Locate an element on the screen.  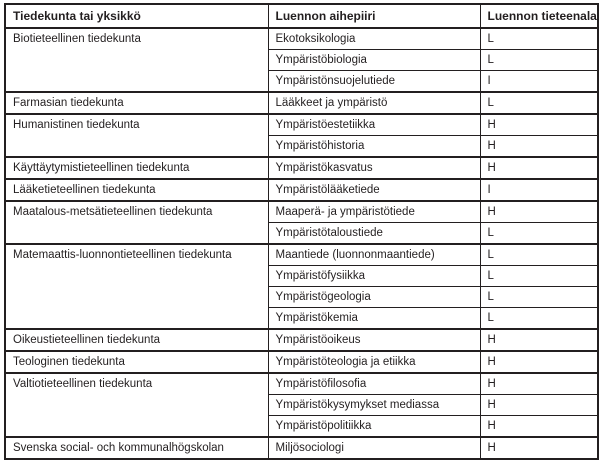
topic-cell: Ympäristöestetiikka is located at coordinates (374, 124).